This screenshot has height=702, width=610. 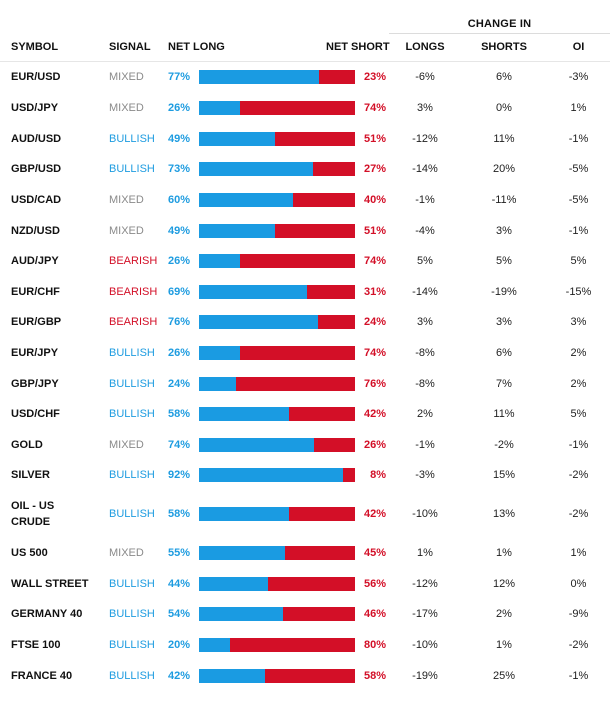 What do you see at coordinates (578, 514) in the screenshot?
I see `change-oi-value: -2%` at bounding box center [578, 514].